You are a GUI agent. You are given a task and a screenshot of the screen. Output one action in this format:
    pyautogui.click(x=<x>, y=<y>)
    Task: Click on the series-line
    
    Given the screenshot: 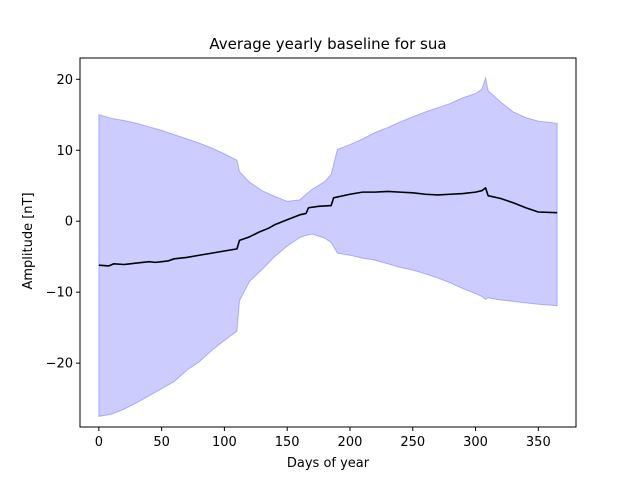 What is the action you would take?
    pyautogui.click(x=328, y=227)
    